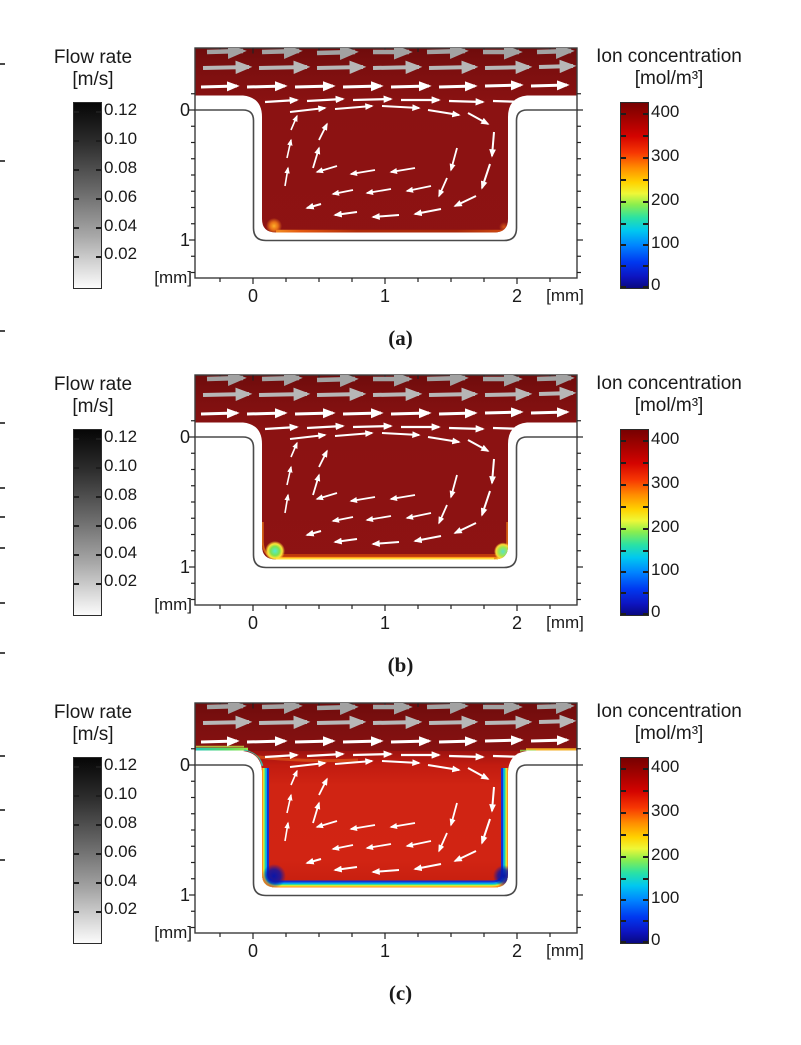 The width and height of the screenshot is (801, 1045). I want to click on y-tick-1: 1, so click(184, 895).